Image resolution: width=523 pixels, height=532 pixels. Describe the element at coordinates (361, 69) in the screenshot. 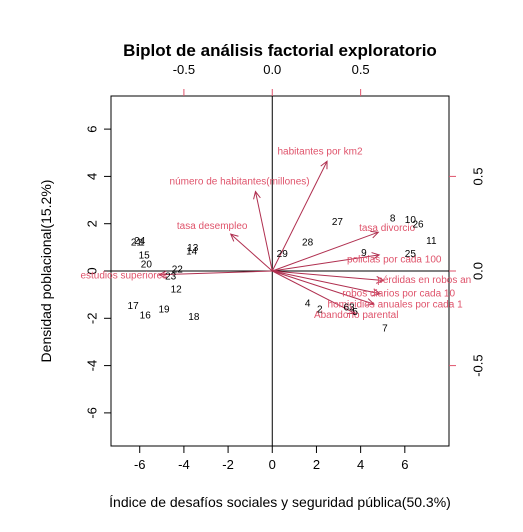

I see `top-tick-label: 0.5` at that location.